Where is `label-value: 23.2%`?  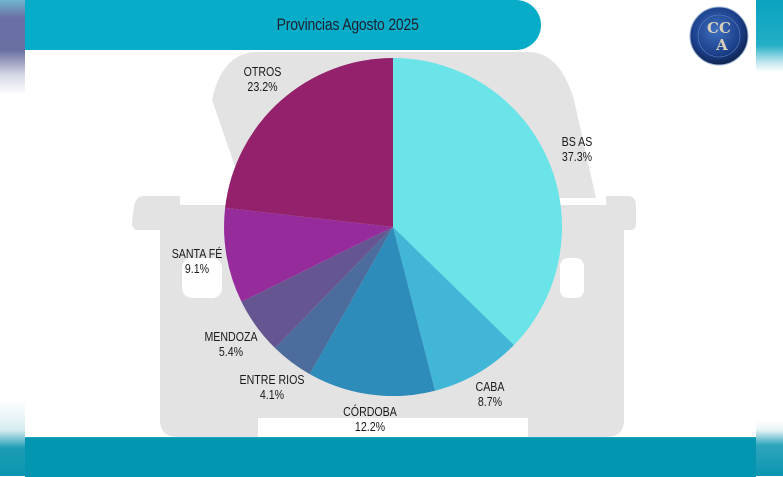 label-value: 23.2% is located at coordinates (262, 87).